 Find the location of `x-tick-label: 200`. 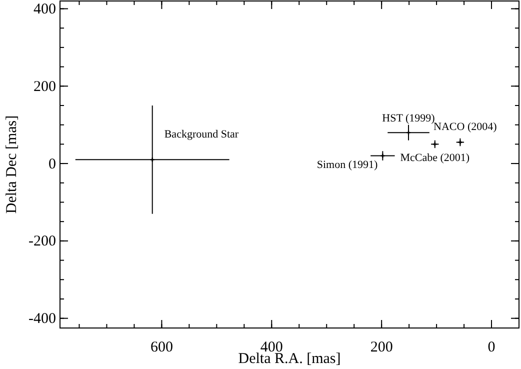

x-tick-label: 200 is located at coordinates (381, 348).